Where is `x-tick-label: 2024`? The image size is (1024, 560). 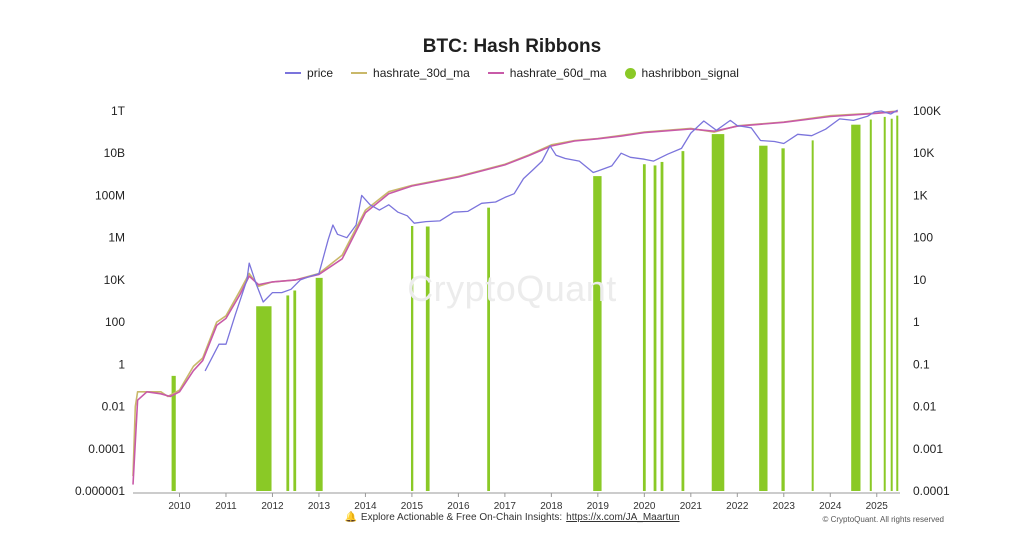
x-tick-label: 2024 is located at coordinates (830, 506).